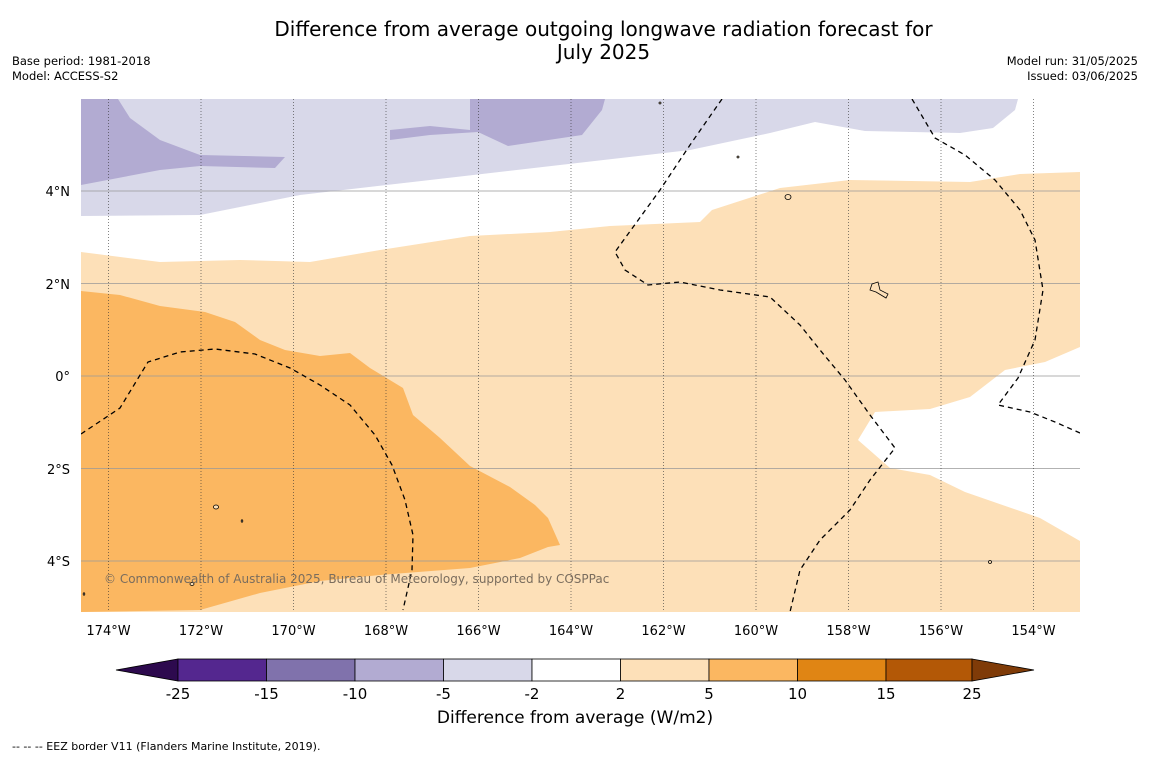 The image size is (1150, 758). I want to click on colorbar-tick: 10, so click(797, 694).